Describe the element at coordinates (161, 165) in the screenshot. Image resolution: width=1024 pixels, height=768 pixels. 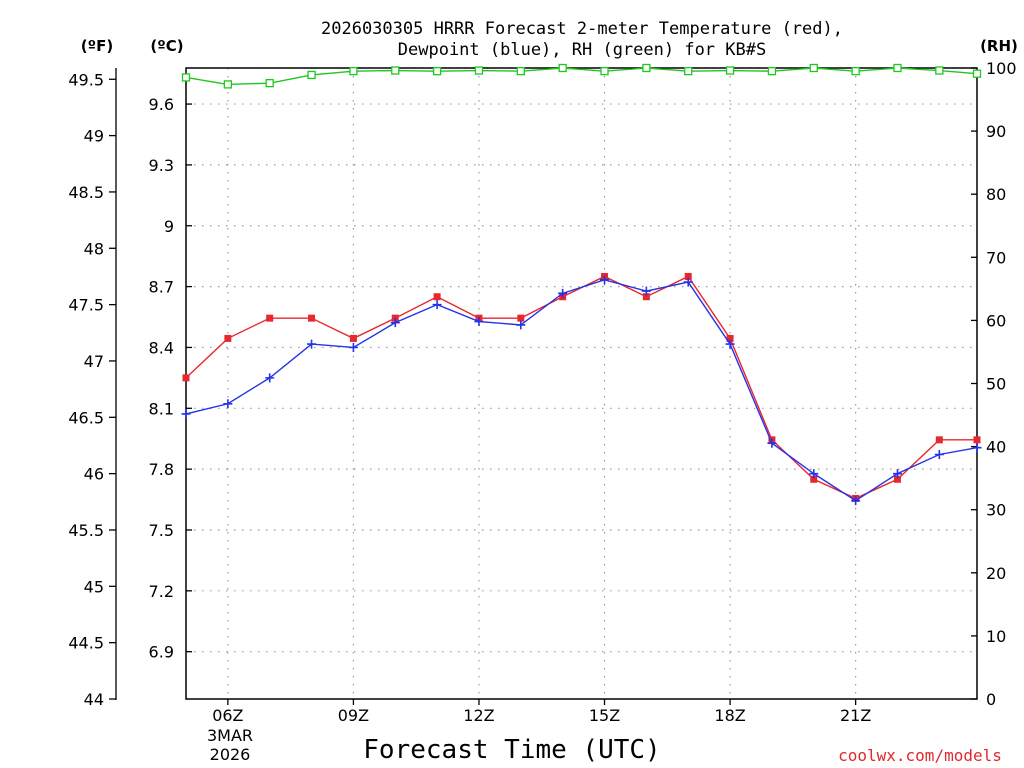
I see `c-tick-label: 9.3` at that location.